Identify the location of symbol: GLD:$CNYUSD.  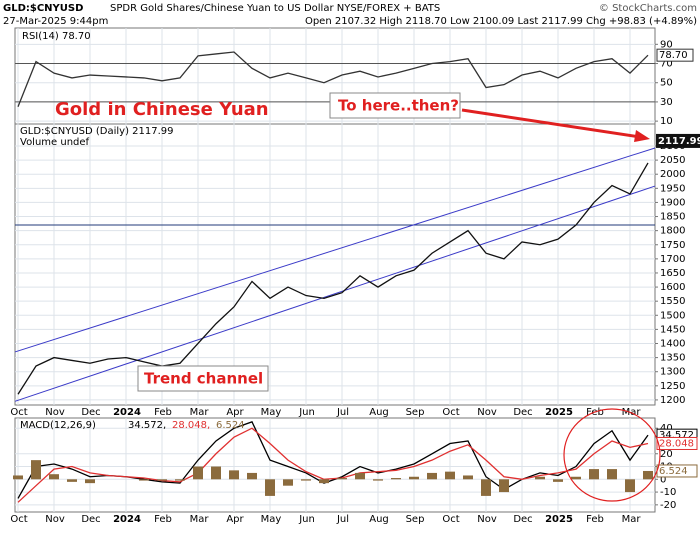
(43, 8).